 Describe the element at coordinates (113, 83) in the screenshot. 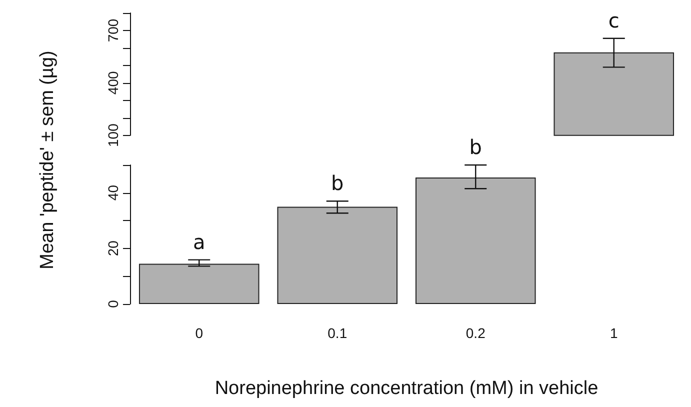

I see `y-tick-label: 400` at that location.